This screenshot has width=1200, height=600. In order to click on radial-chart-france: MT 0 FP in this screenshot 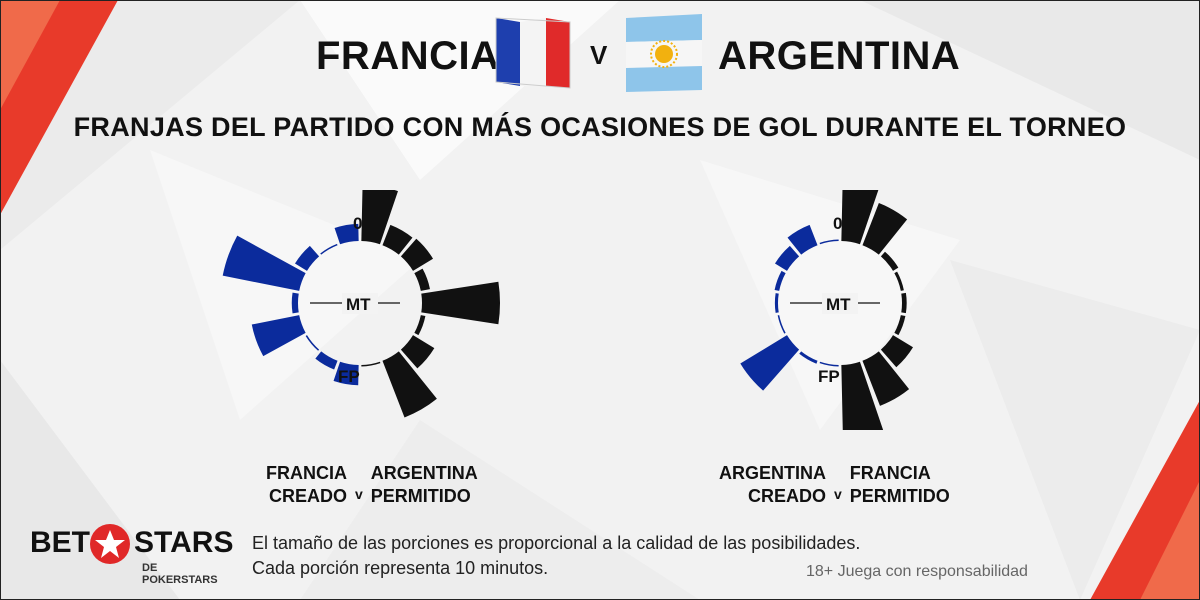, I will do `click(361, 304)`.